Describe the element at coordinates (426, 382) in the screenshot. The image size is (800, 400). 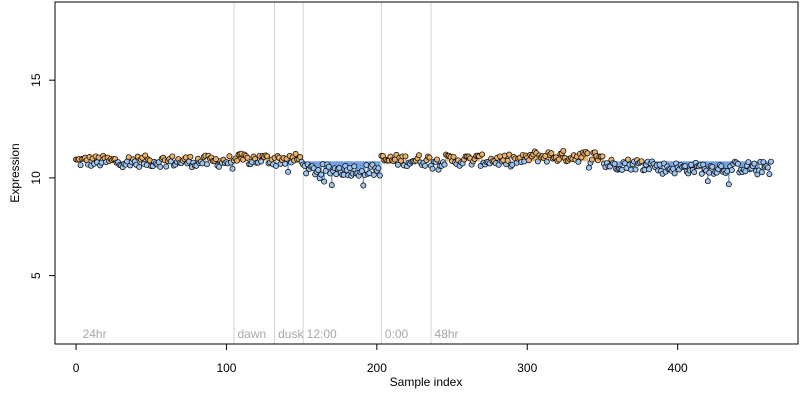
I see `x-axis-title: Sample index` at that location.